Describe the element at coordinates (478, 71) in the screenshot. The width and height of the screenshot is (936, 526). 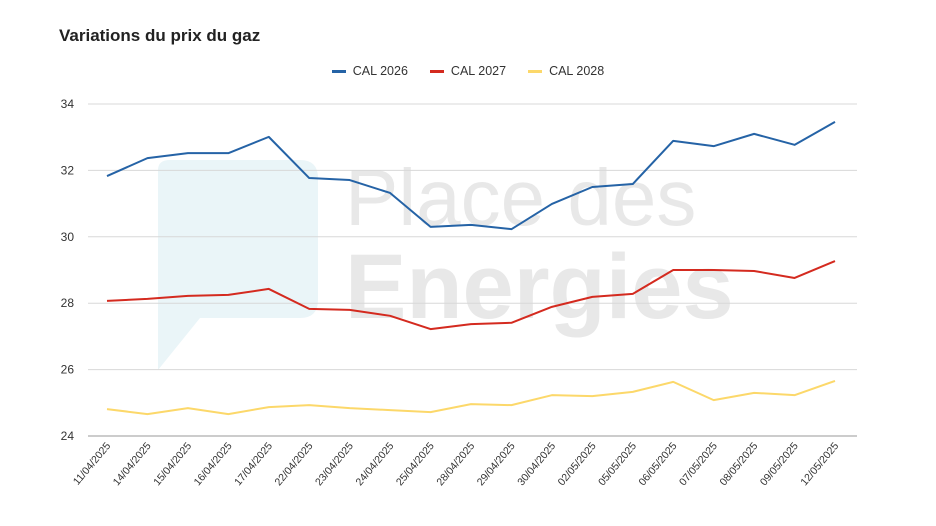
I see `legend-label: CAL 2027` at that location.